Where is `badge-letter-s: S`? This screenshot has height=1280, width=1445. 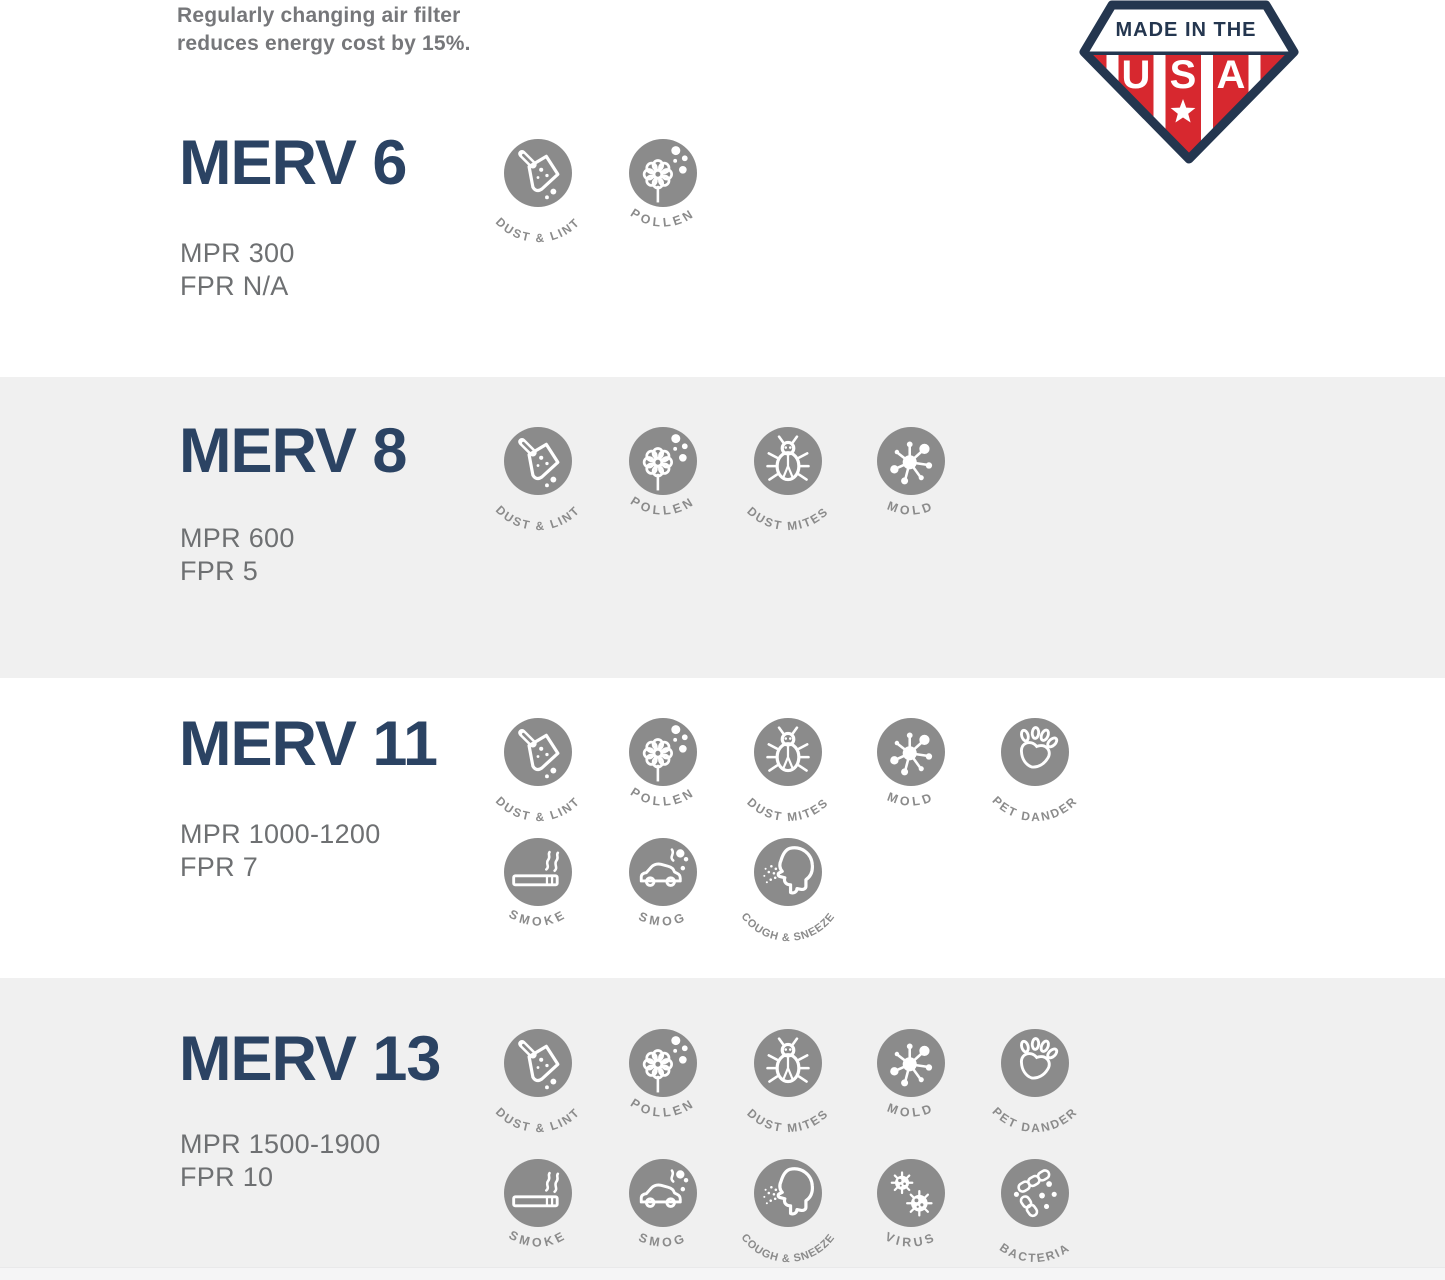 badge-letter-s: S is located at coordinates (1183, 75).